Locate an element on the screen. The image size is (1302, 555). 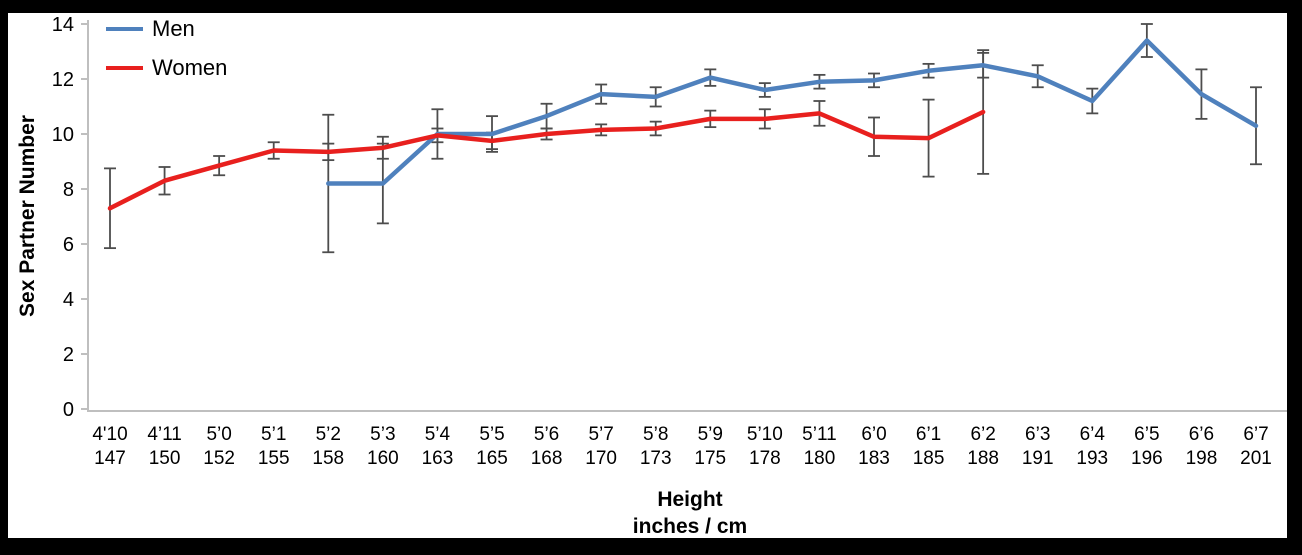
x-tick-label-cm: 147 is located at coordinates (110, 458).